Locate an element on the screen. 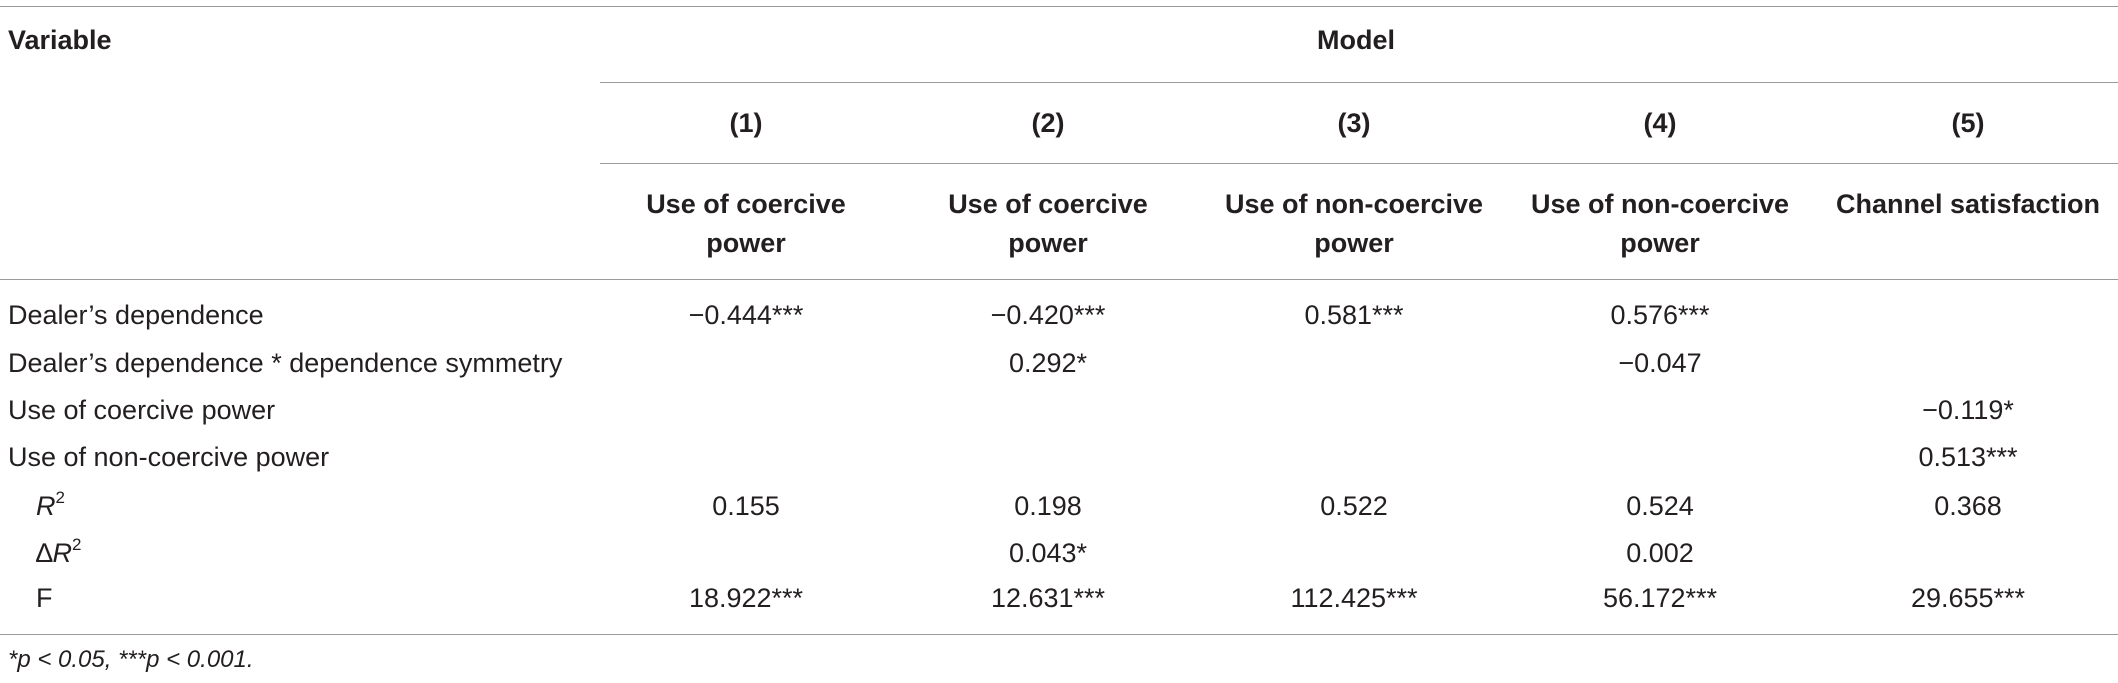 This screenshot has height=683, width=2118. model-number-3: (3) is located at coordinates (1354, 123).